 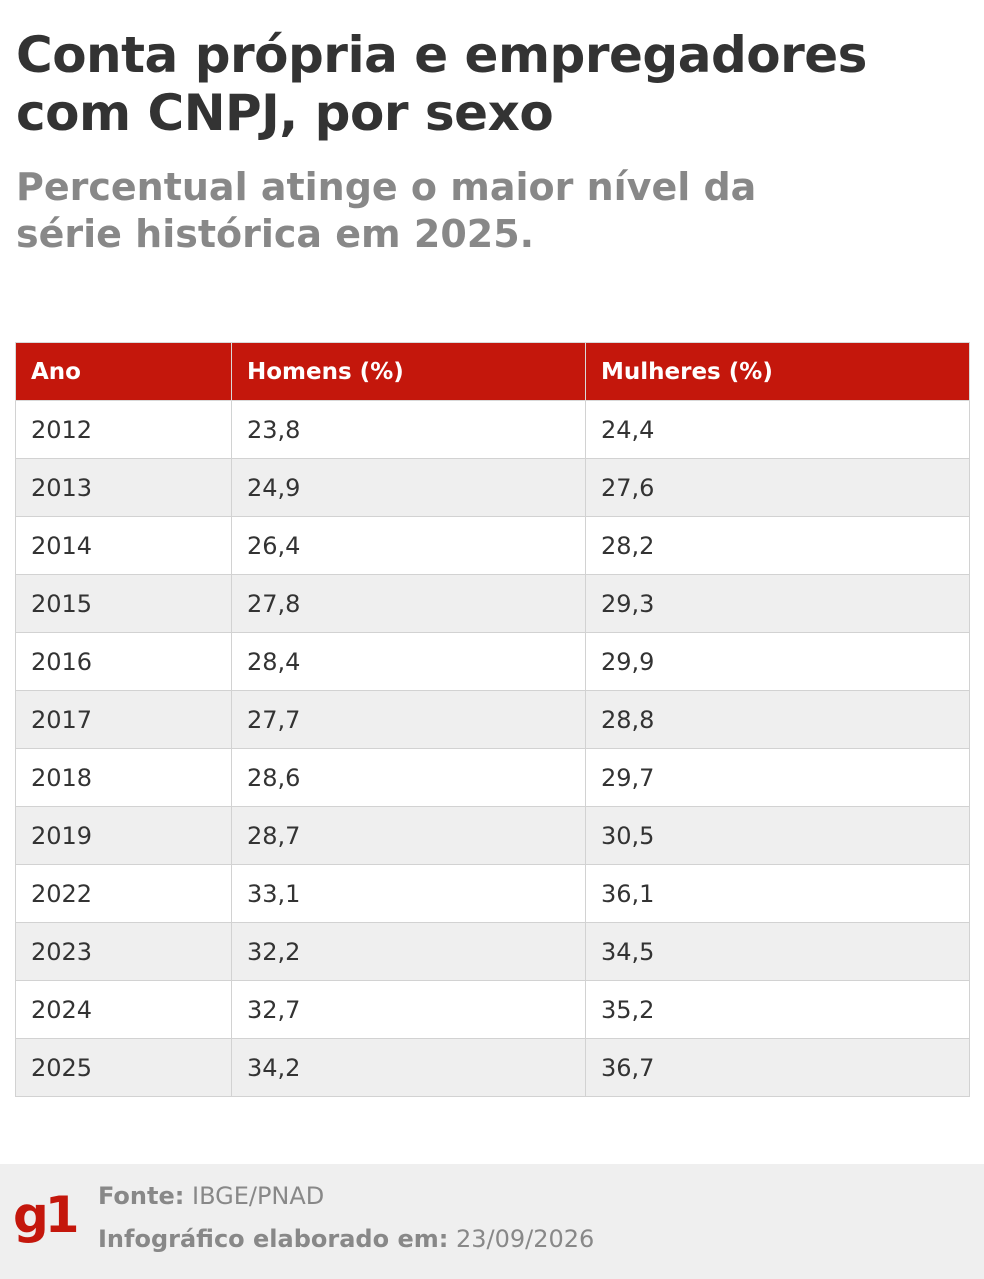 What do you see at coordinates (777, 371) in the screenshot?
I see `column-header-mulheres: Mulheres (%)` at bounding box center [777, 371].